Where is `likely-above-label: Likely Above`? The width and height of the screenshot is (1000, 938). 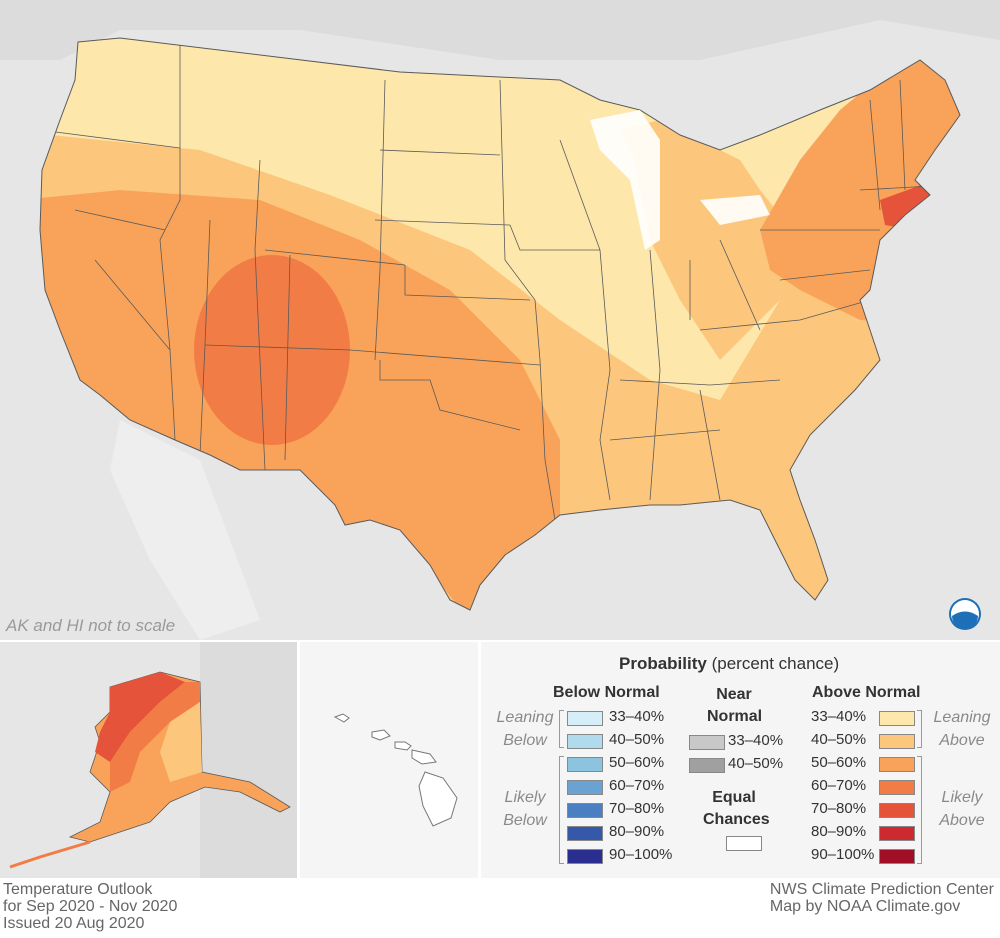
likely-above-label: Likely Above is located at coordinates (962, 809).